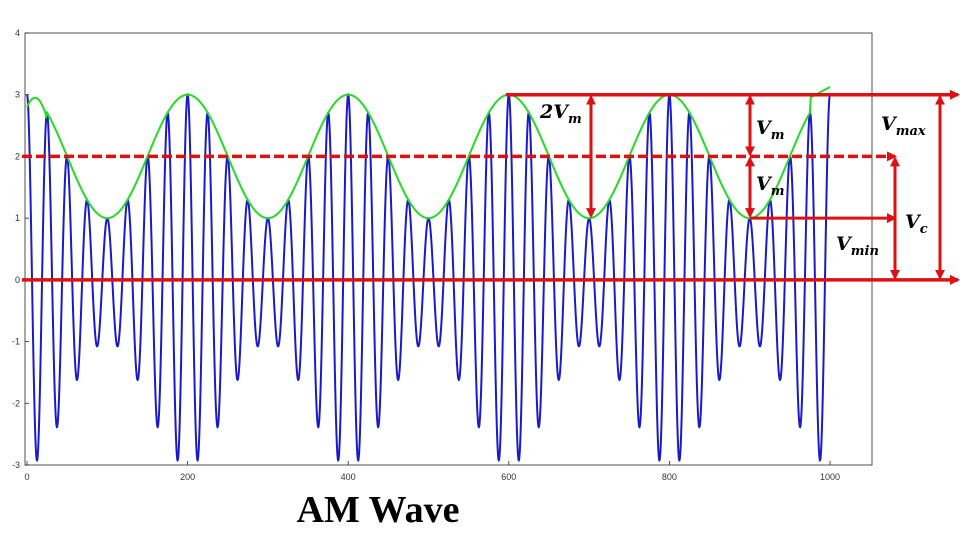 Image resolution: width=960 pixels, height=540 pixels. What do you see at coordinates (20, 249) in the screenshot?
I see `y-ticks: -3 -2 -1 0 1 2 3 4` at bounding box center [20, 249].